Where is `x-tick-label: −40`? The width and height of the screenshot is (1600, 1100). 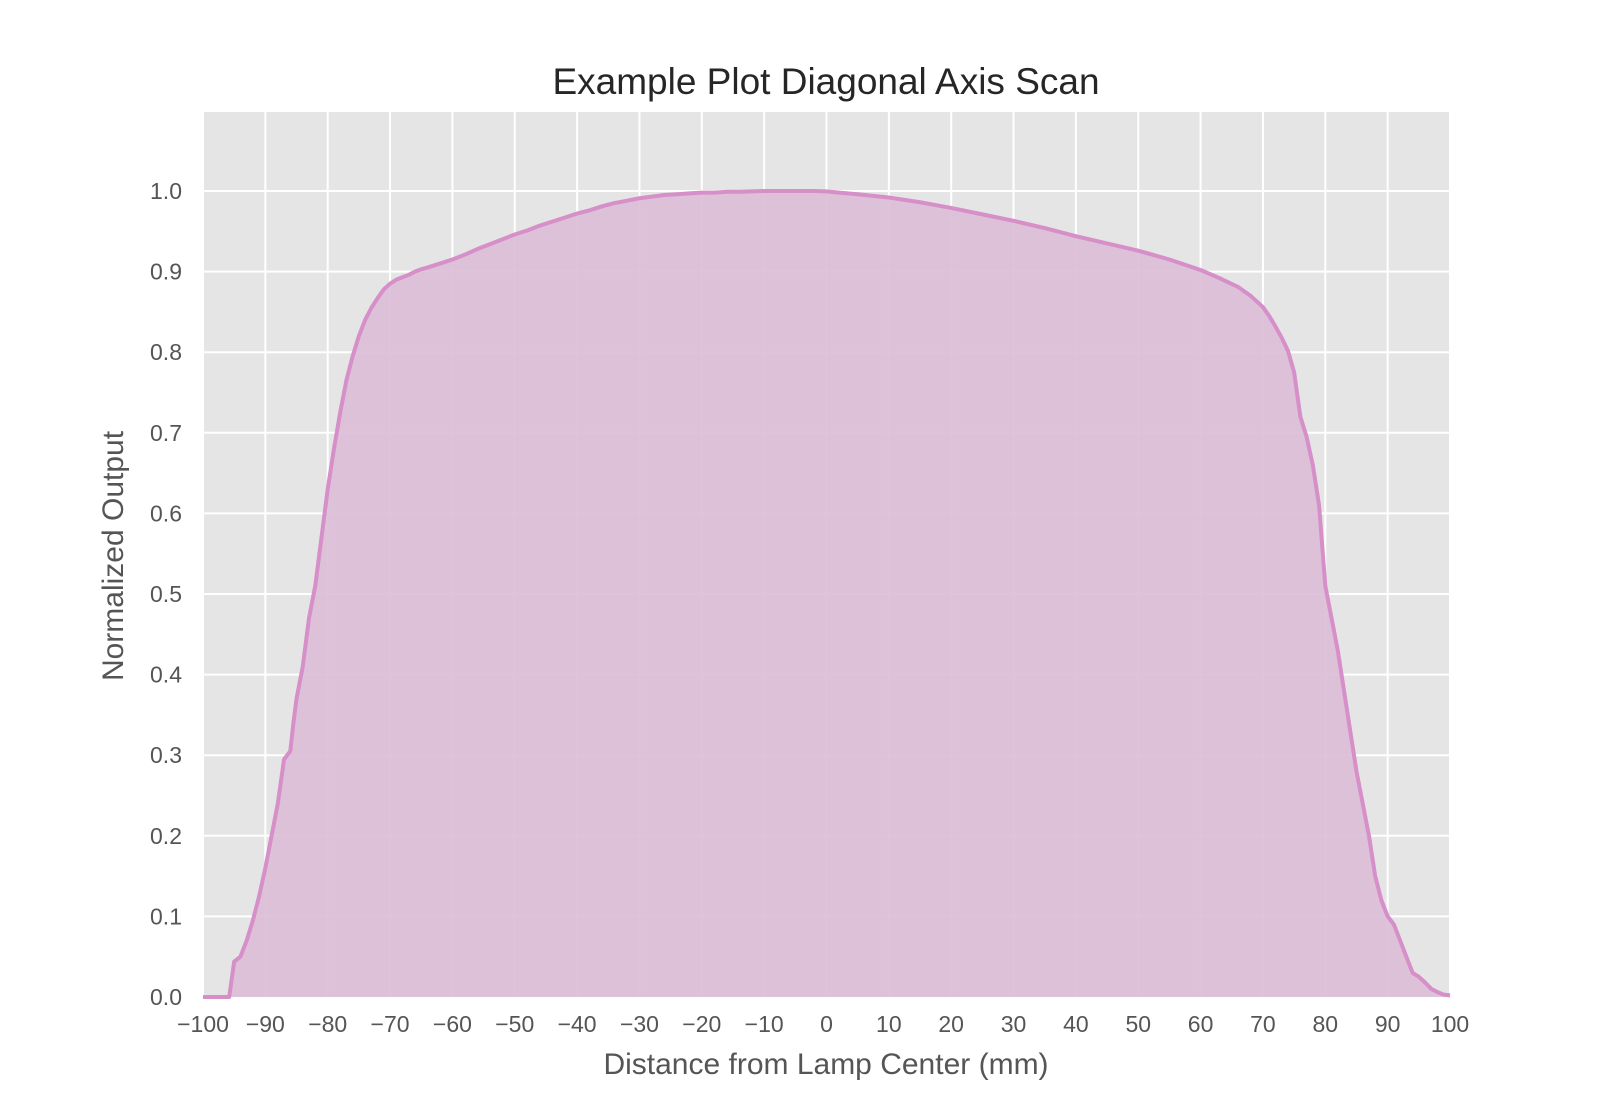 x-tick-label: −40 is located at coordinates (577, 1024).